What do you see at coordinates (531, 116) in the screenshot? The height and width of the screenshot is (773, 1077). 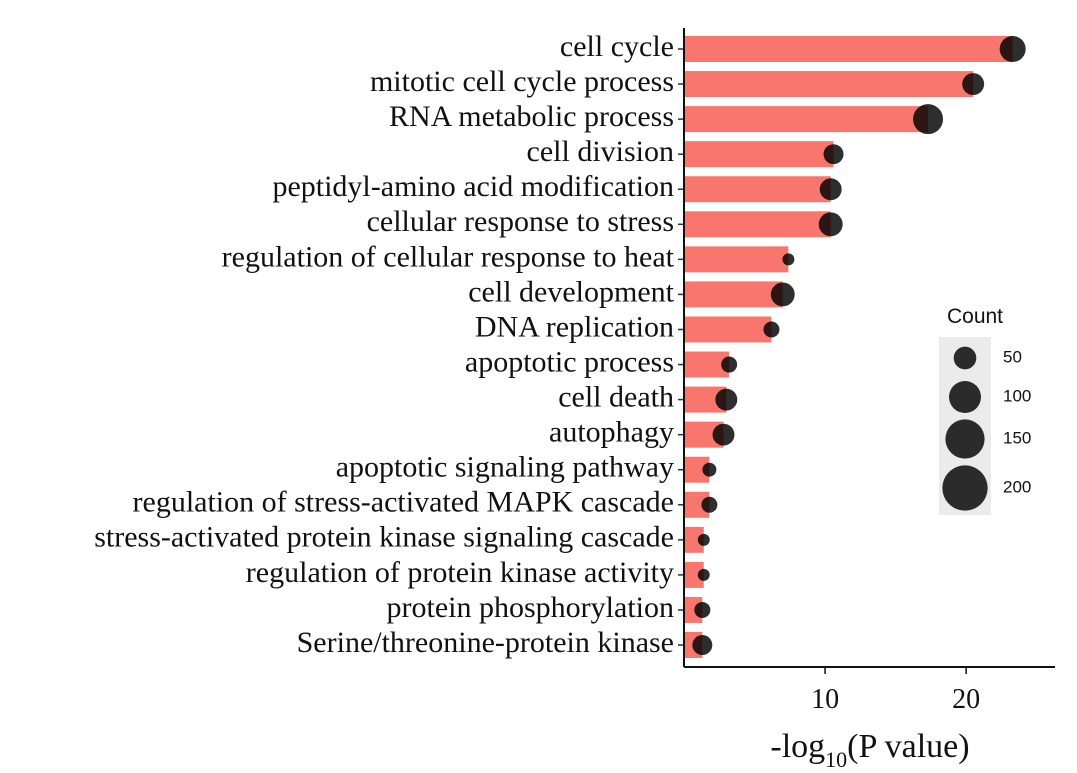 I see `y-tick-label: RNA metabolic process` at bounding box center [531, 116].